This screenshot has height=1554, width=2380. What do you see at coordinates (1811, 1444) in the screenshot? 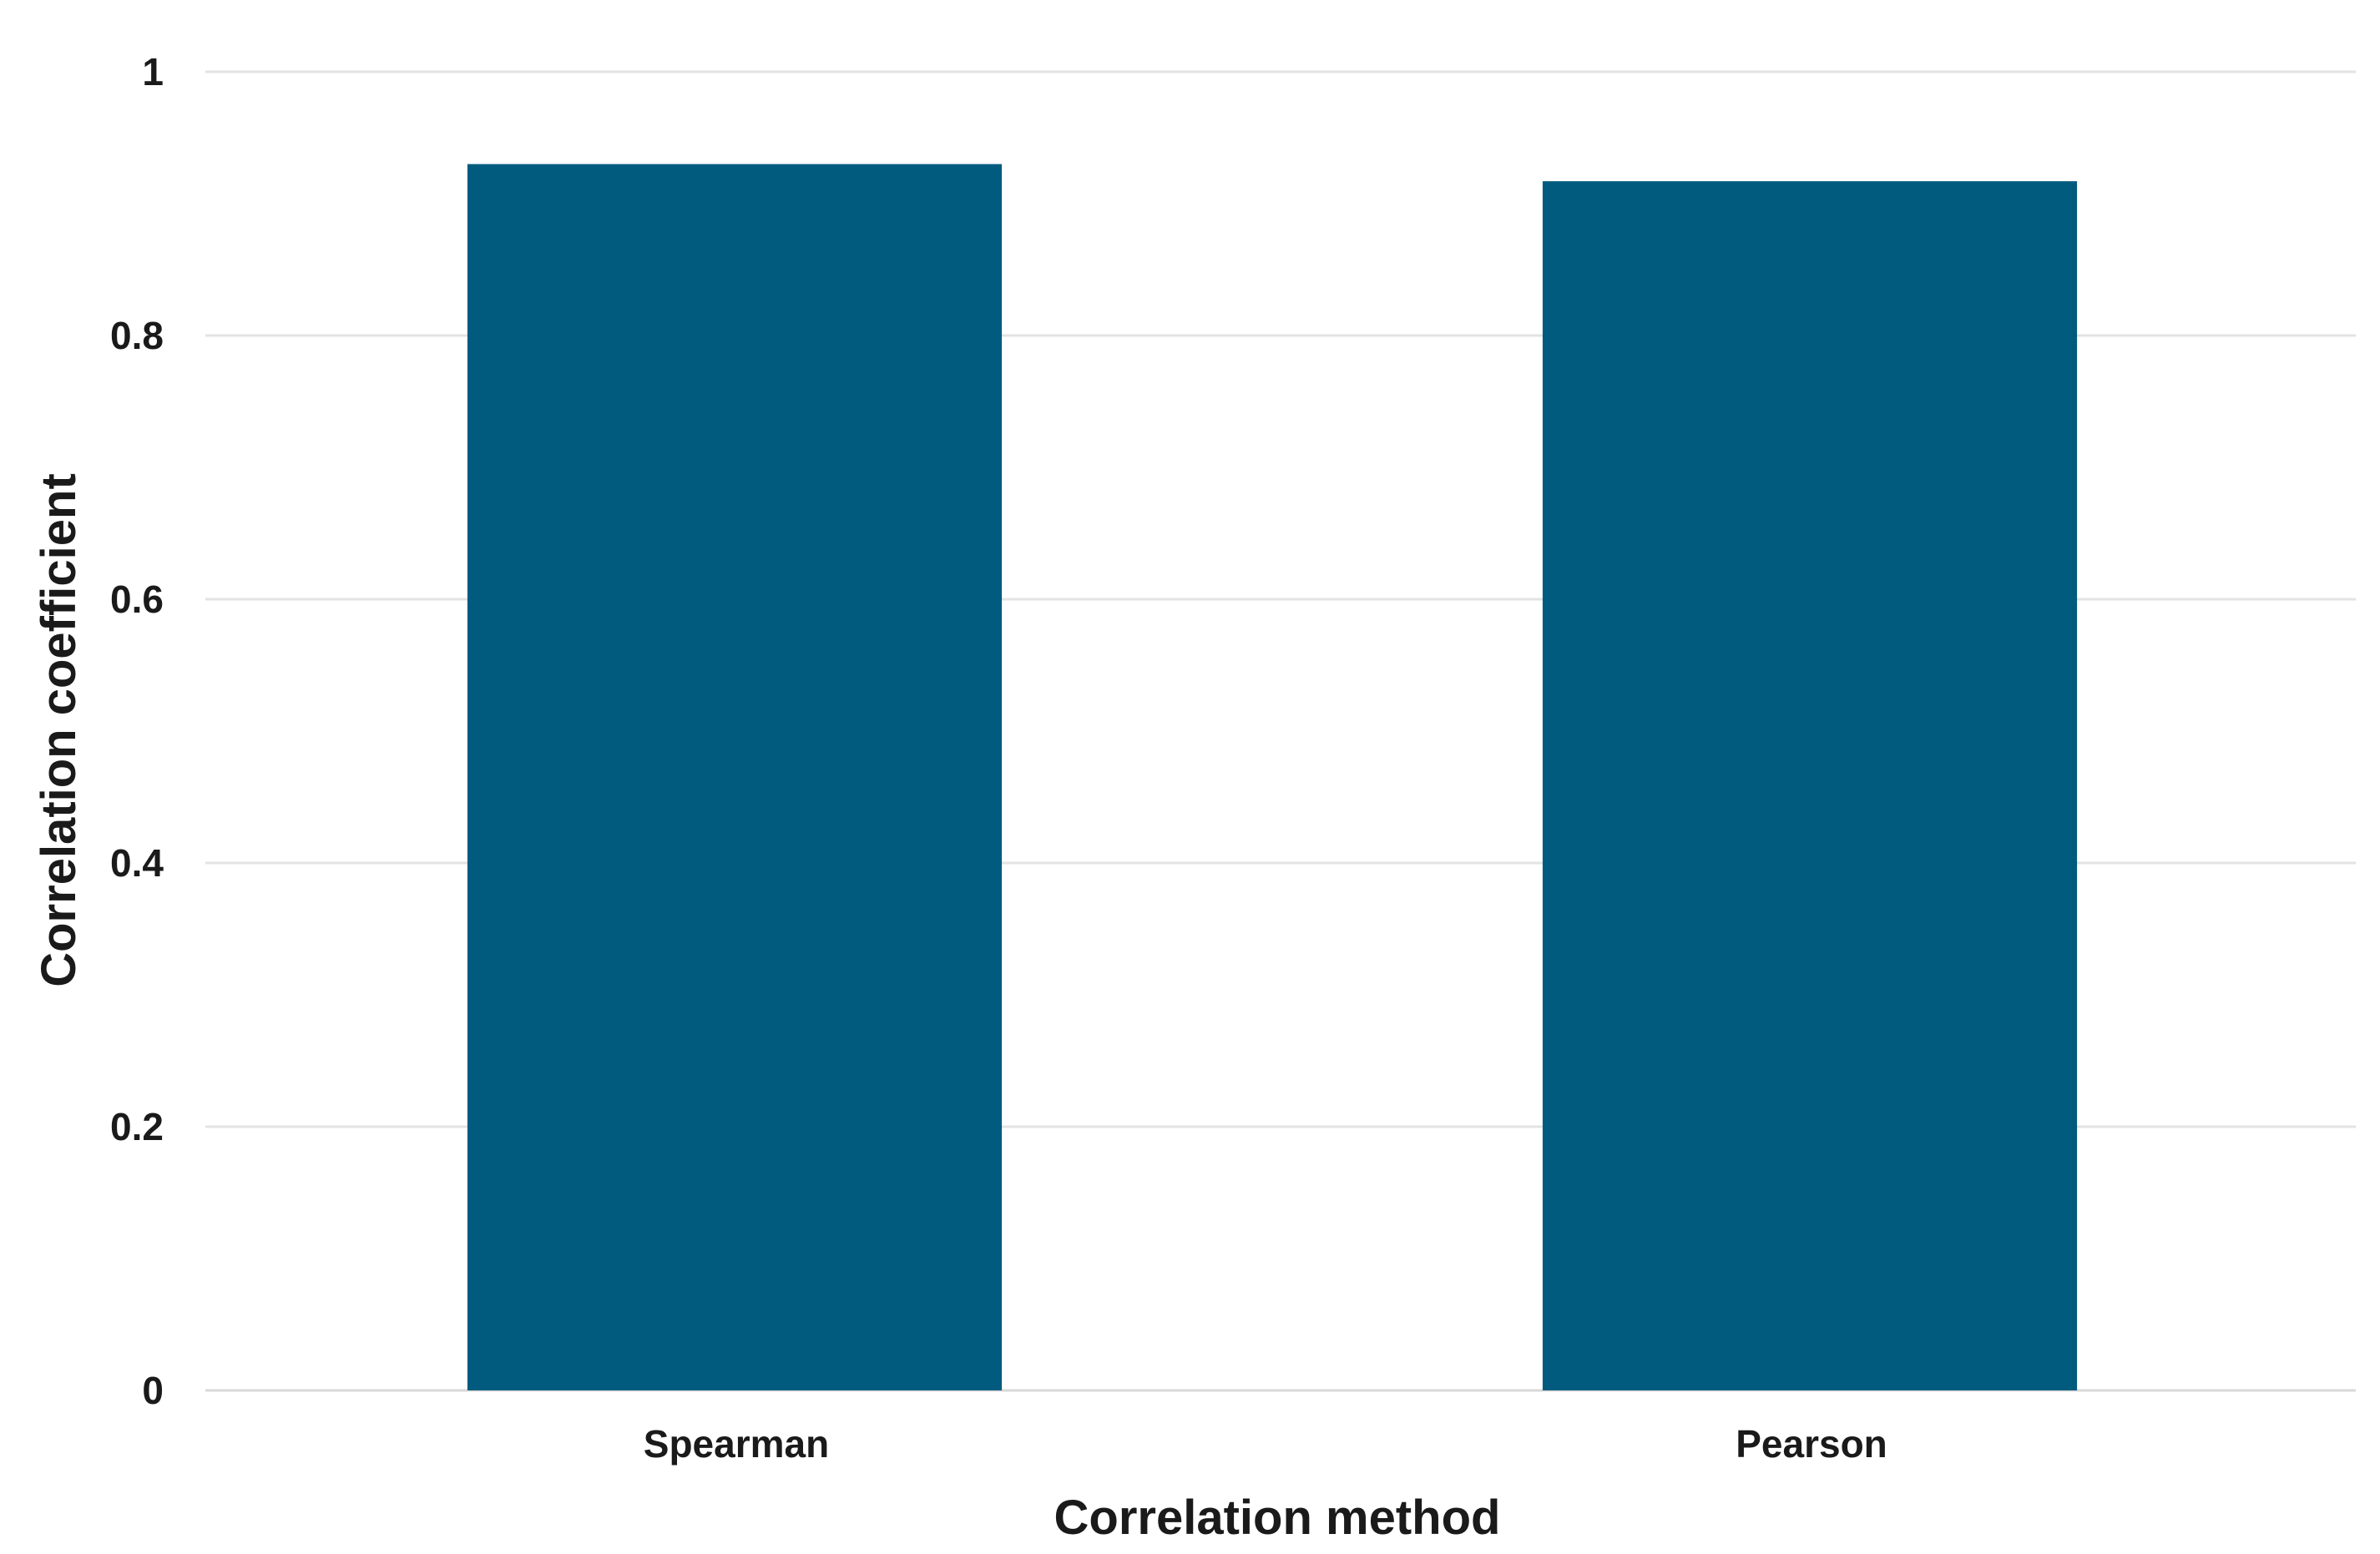
I see `x-tick-label: Pearson` at bounding box center [1811, 1444].